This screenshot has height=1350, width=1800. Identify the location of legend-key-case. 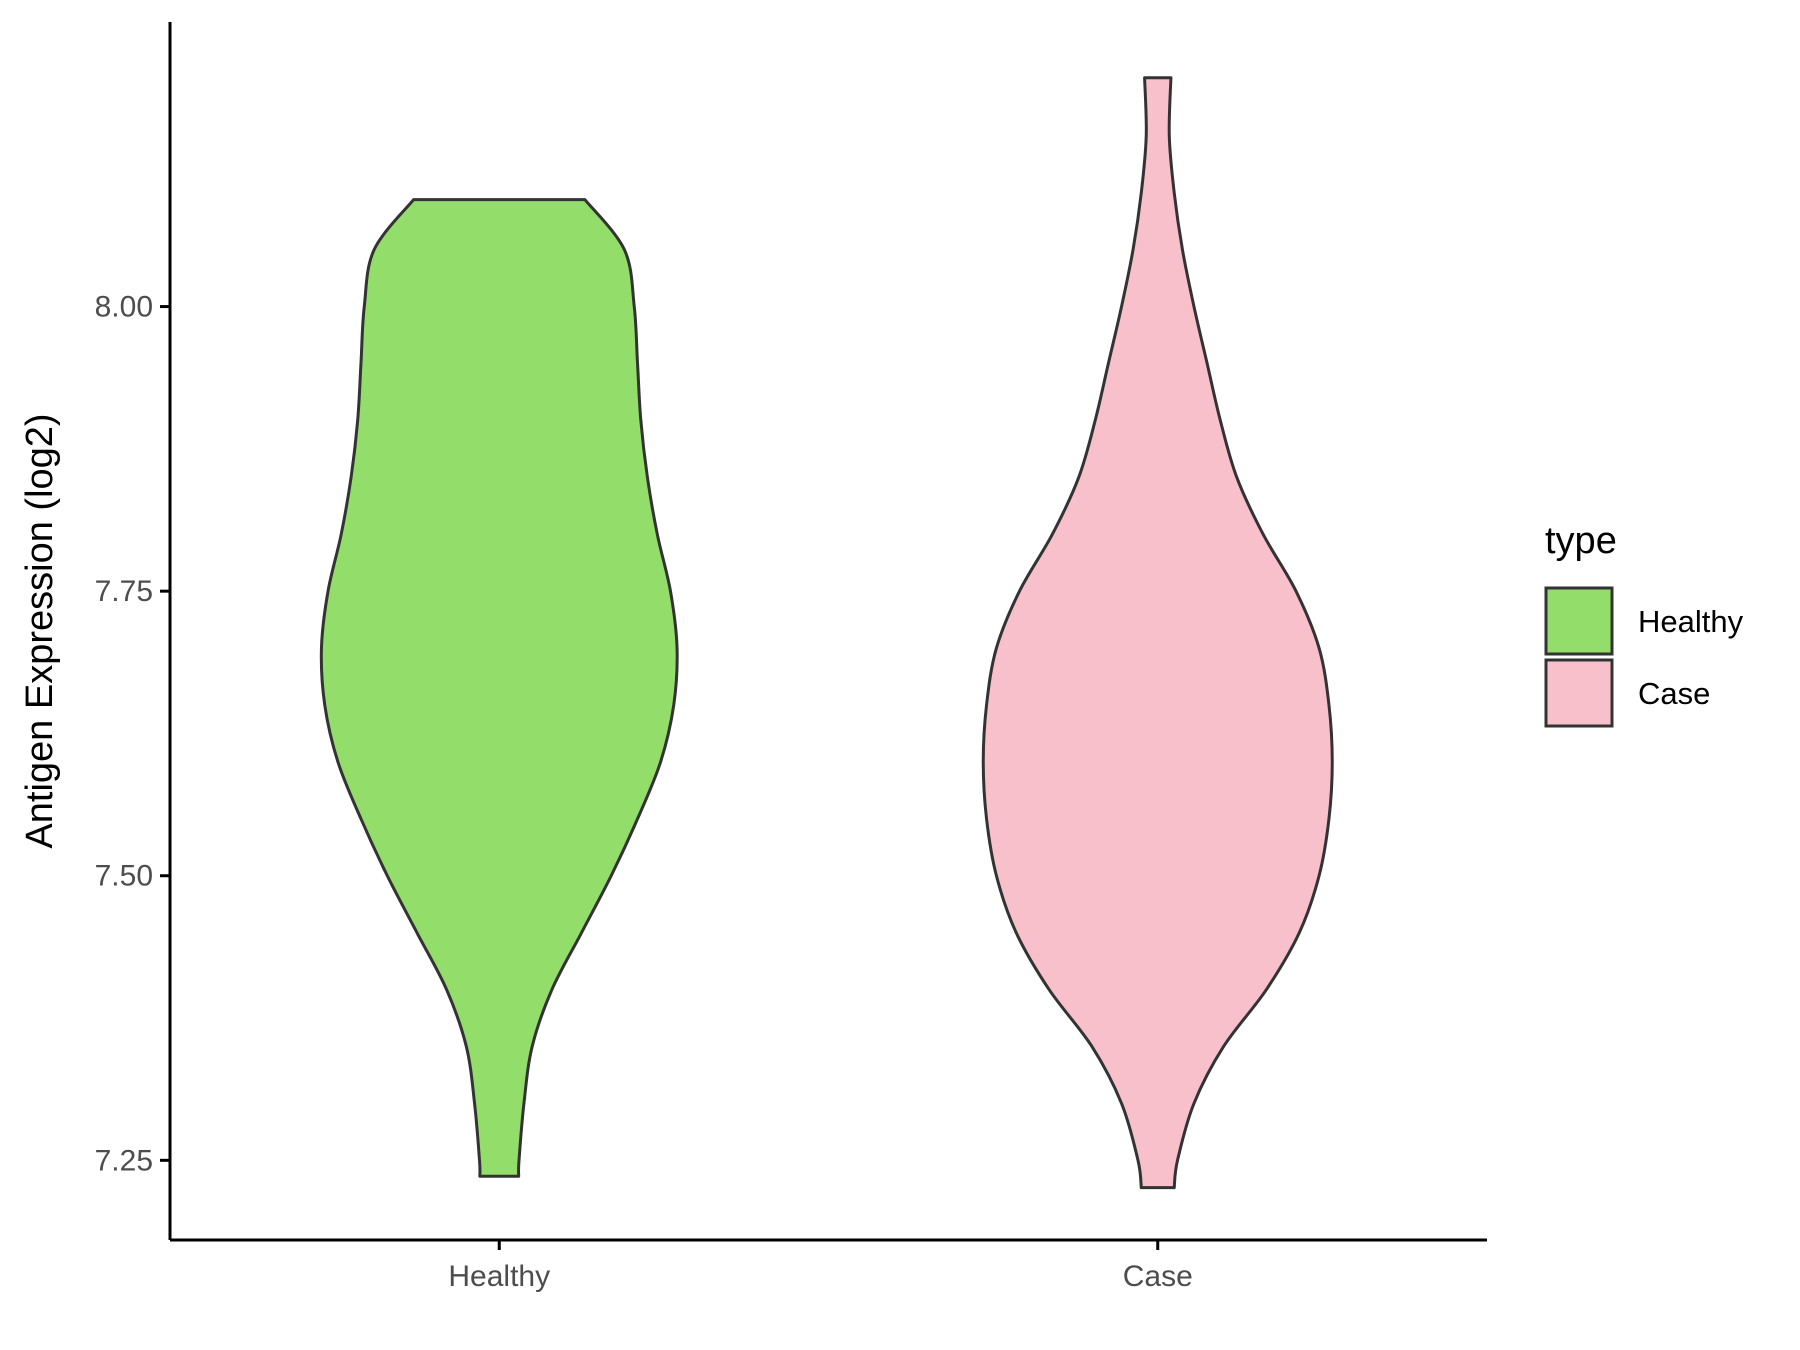
(1579, 693).